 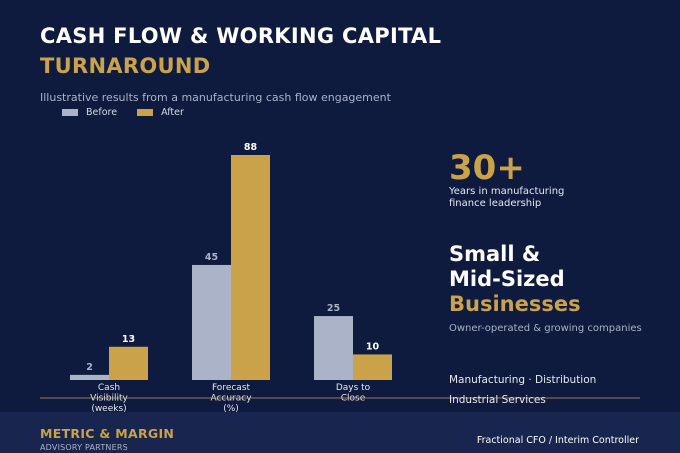 What do you see at coordinates (133, 112) in the screenshot?
I see `chart-legend: Before After` at bounding box center [133, 112].